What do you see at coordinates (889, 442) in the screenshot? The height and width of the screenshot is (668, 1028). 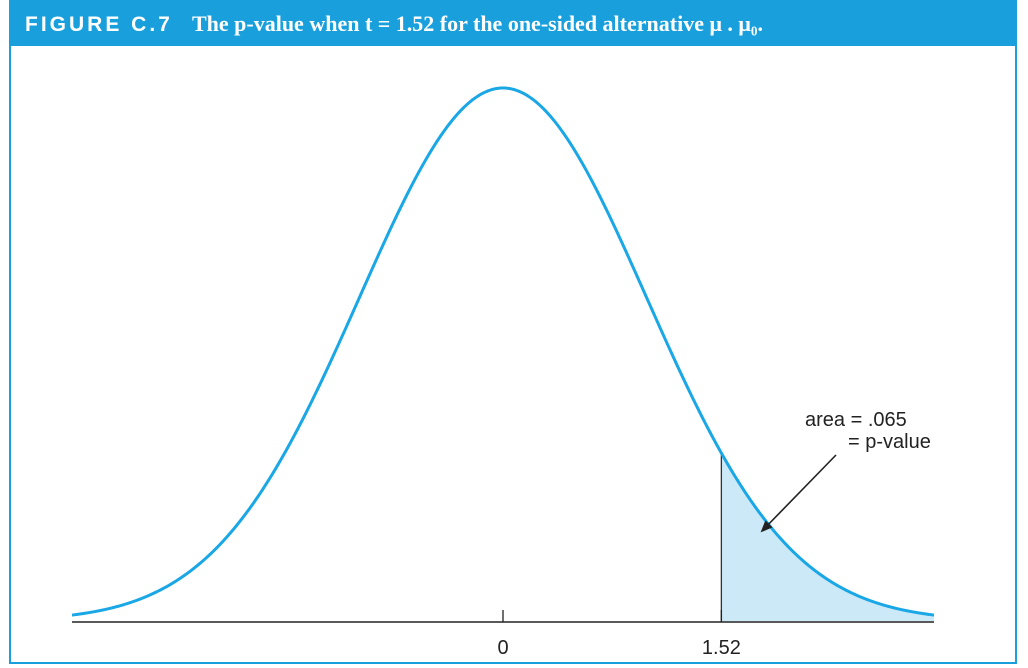 I see `annotation-line-2: = p-value` at bounding box center [889, 442].